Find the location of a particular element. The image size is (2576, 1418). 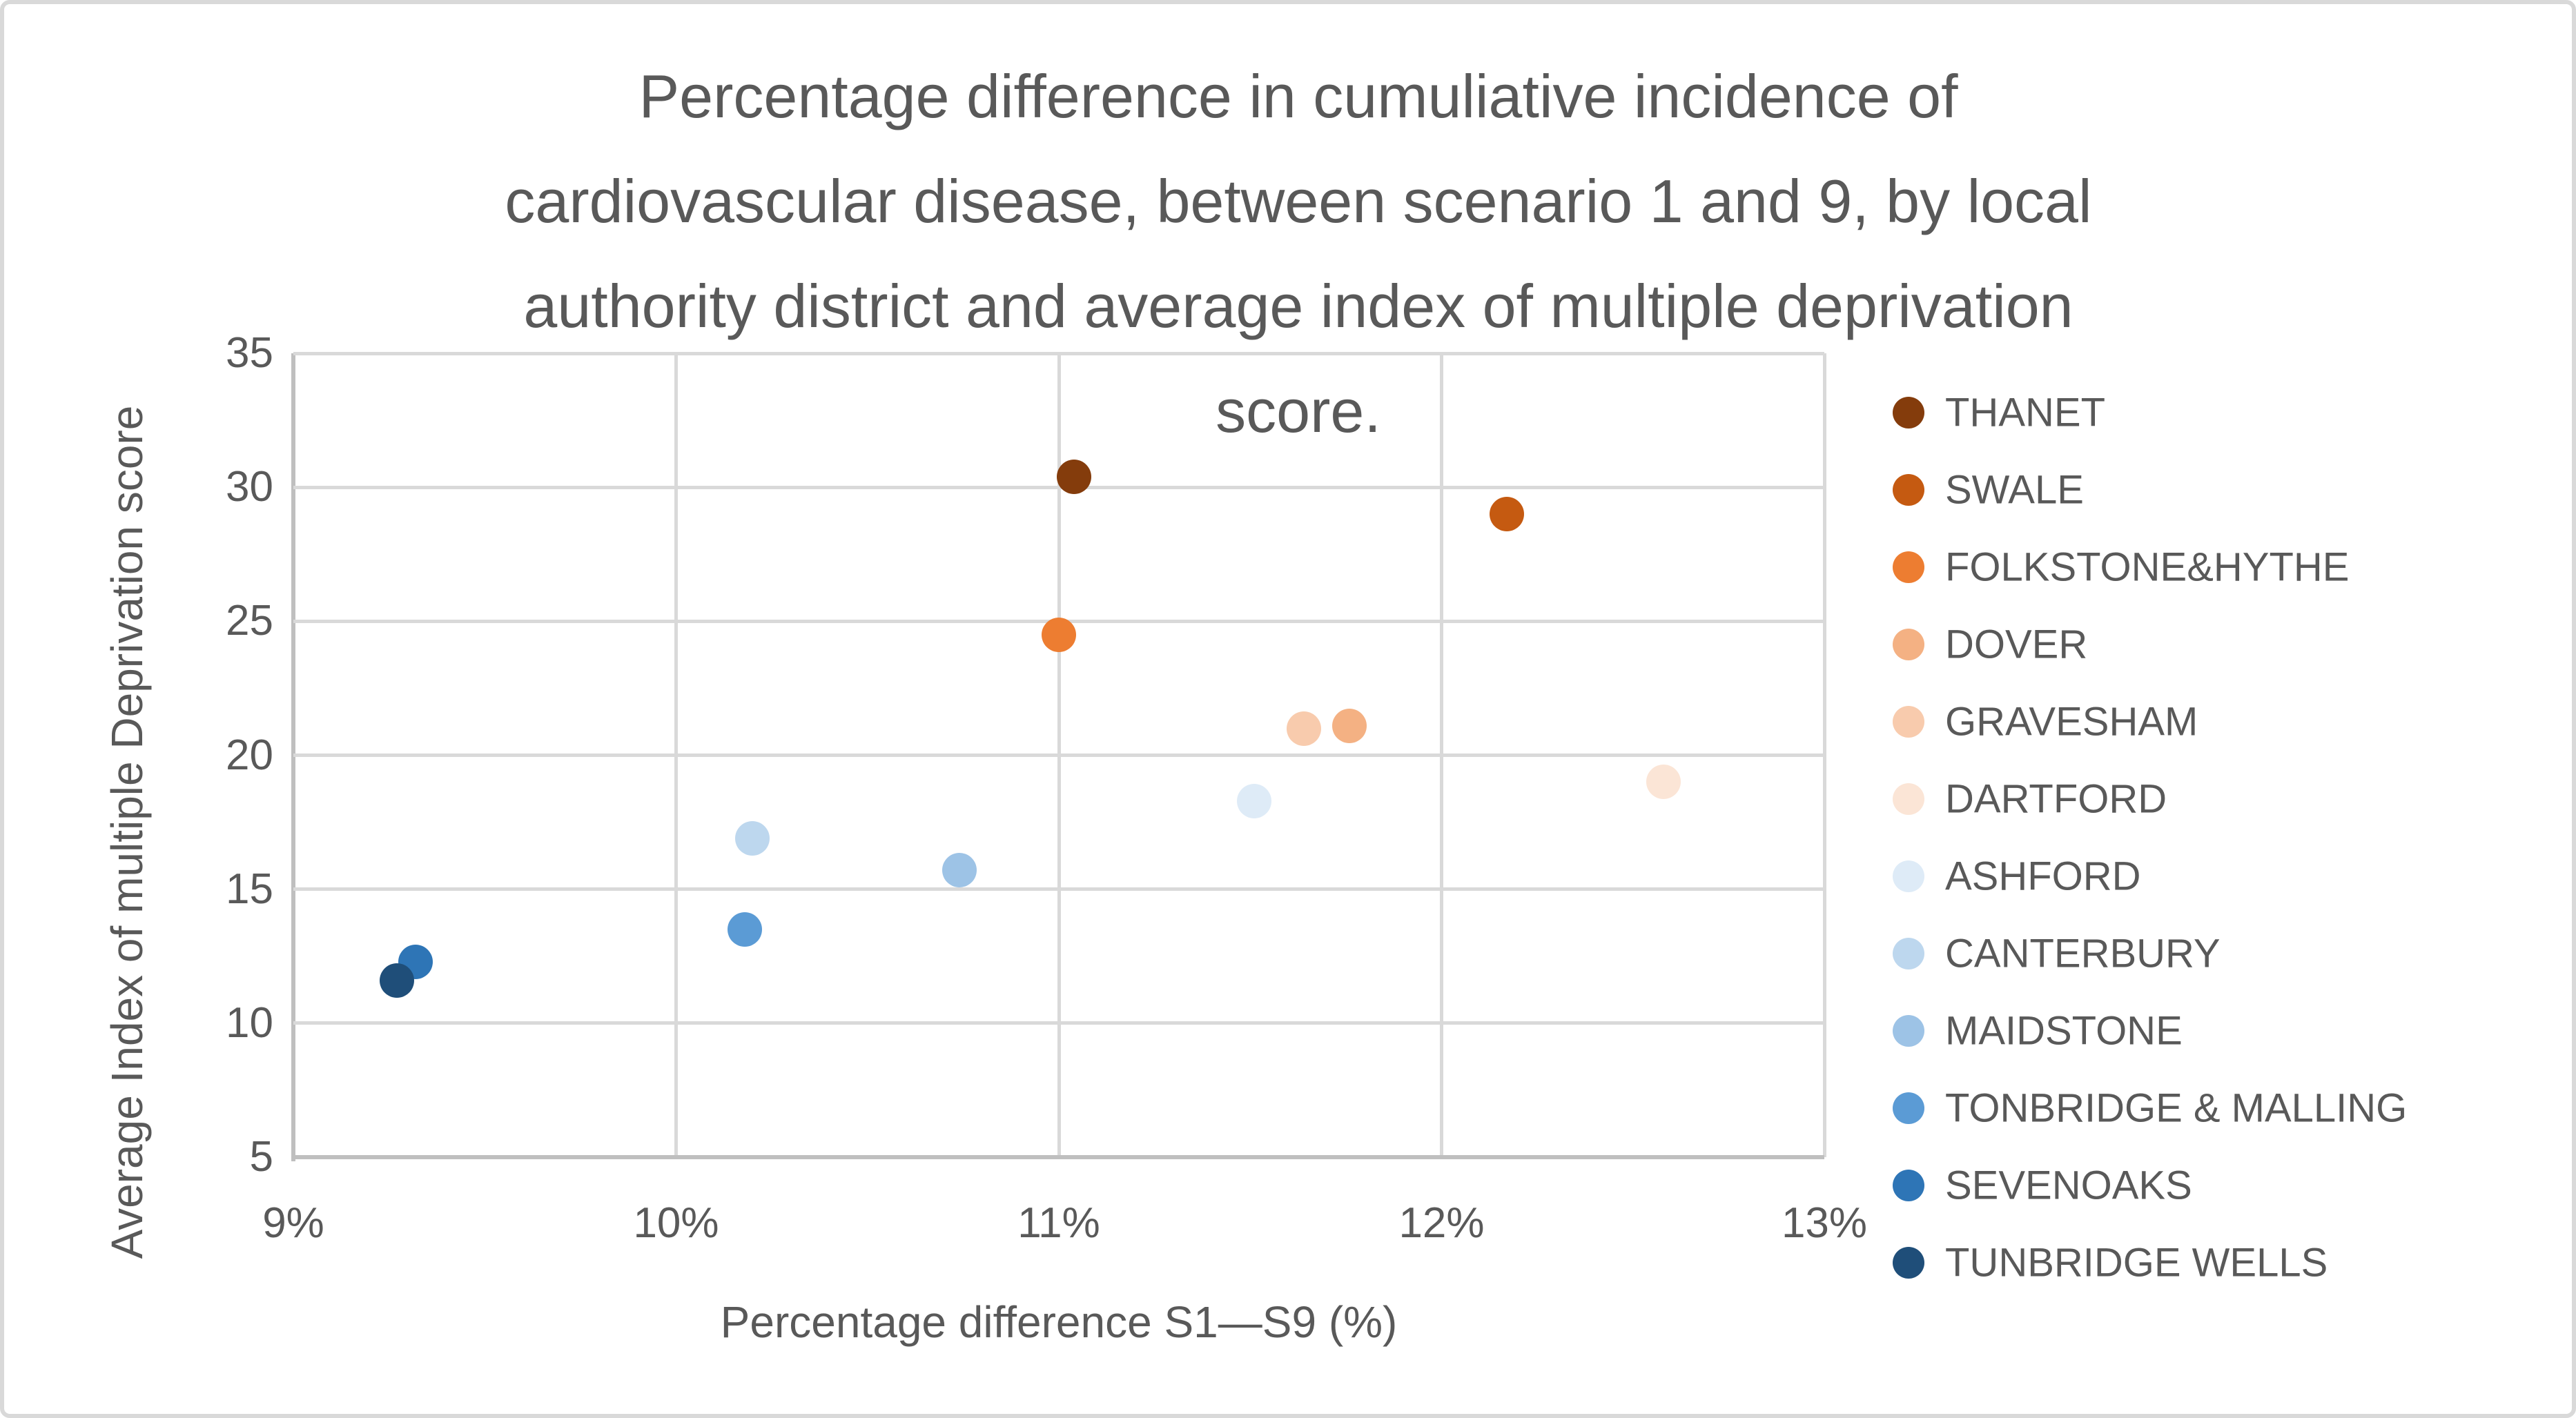

y-tick-label-20: 20 is located at coordinates (249, 755).